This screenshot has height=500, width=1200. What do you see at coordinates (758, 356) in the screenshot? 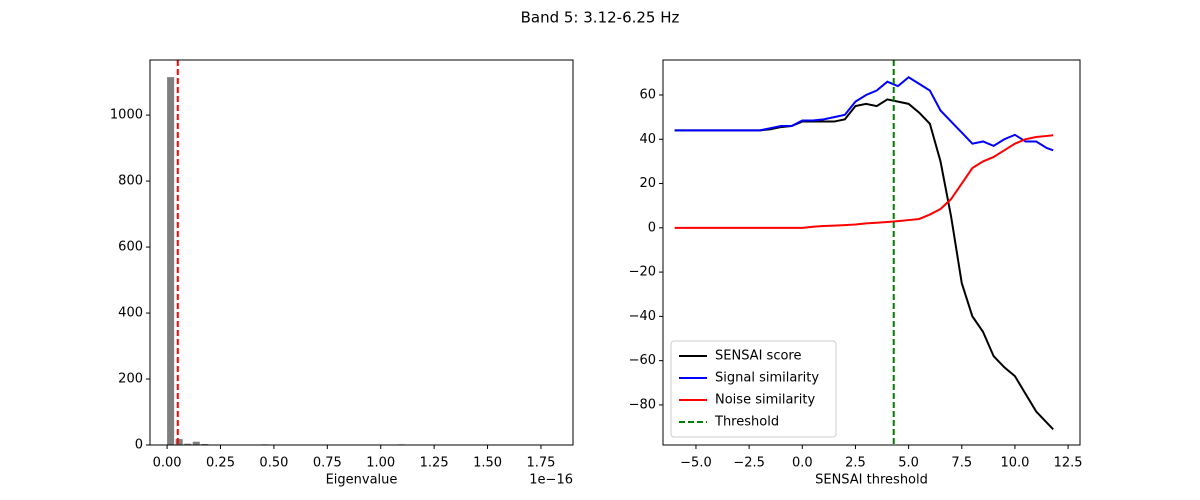
I see `legend-label: SENSAI score` at bounding box center [758, 356].